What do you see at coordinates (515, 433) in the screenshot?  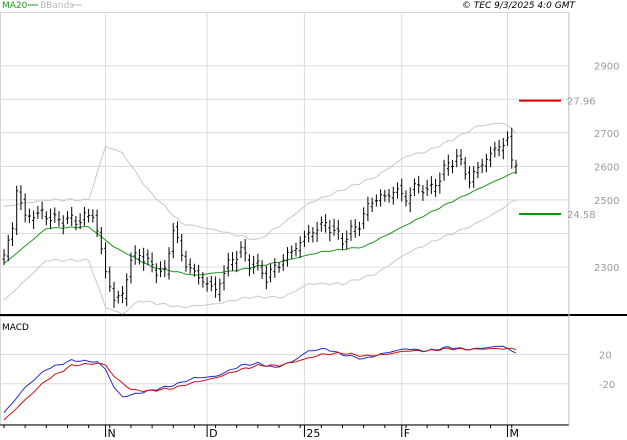 I see `x-tick-label-4: M` at bounding box center [515, 433].